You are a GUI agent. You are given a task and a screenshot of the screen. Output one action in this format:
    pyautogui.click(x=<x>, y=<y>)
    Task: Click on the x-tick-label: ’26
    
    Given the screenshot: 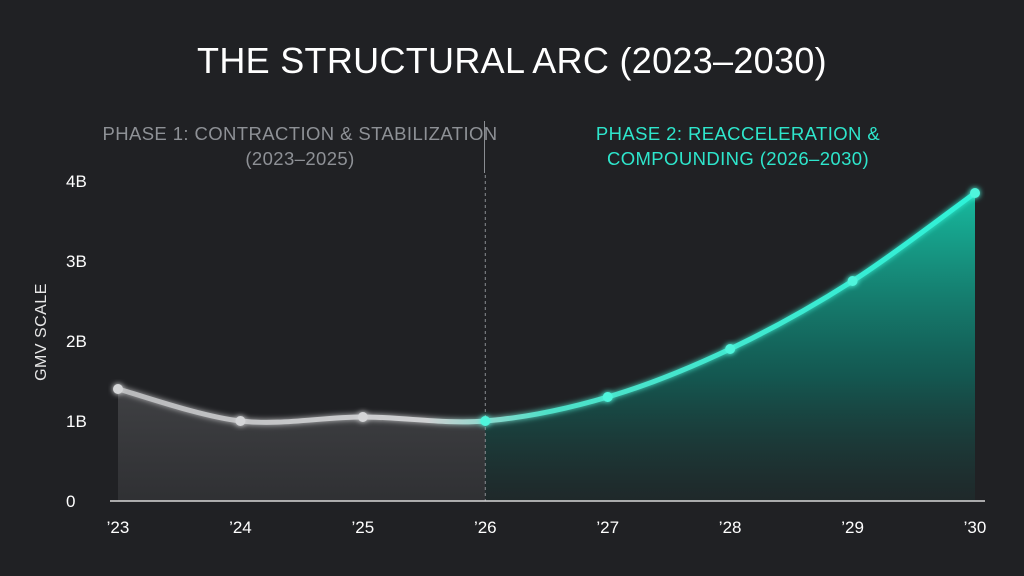 What is the action you would take?
    pyautogui.click(x=485, y=527)
    